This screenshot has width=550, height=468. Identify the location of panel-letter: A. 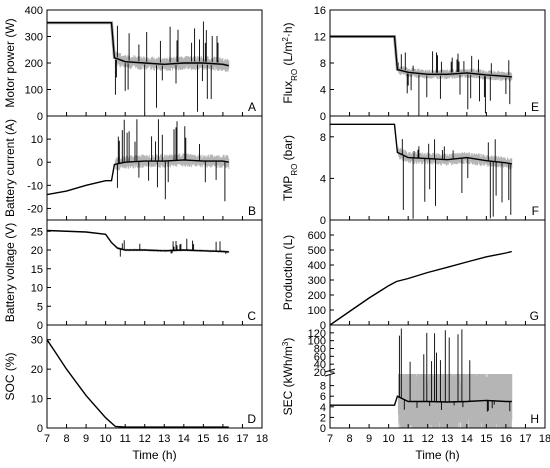
(252, 107).